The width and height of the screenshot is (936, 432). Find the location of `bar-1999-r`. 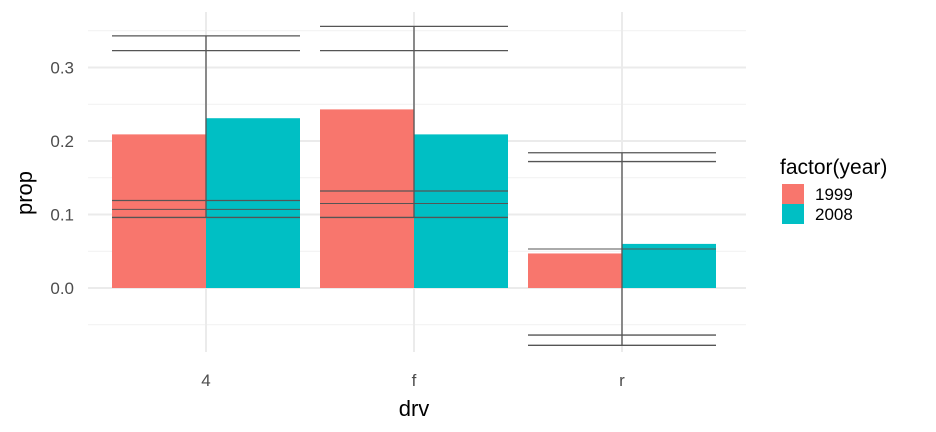

bar-1999-r is located at coordinates (575, 270).